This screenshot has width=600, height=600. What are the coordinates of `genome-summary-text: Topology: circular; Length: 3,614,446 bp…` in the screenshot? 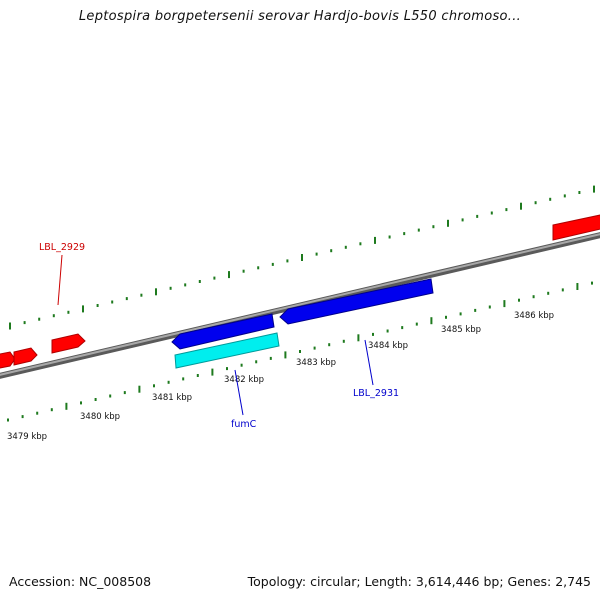 It's located at (419, 581).